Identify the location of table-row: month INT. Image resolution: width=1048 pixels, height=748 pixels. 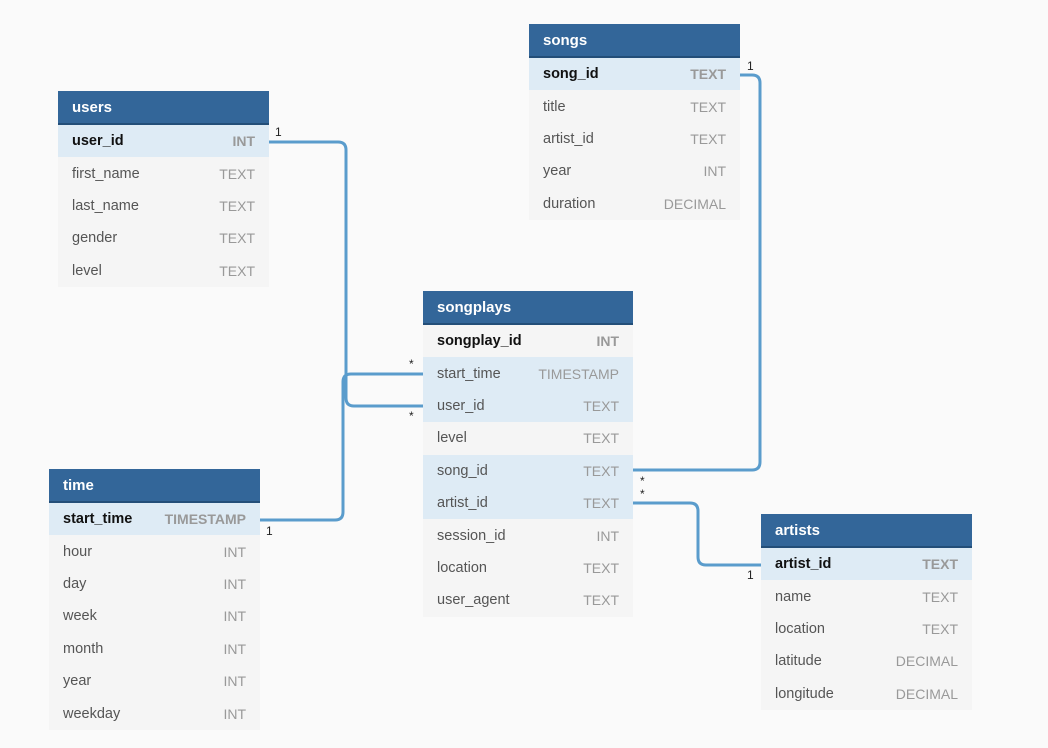
(154, 649).